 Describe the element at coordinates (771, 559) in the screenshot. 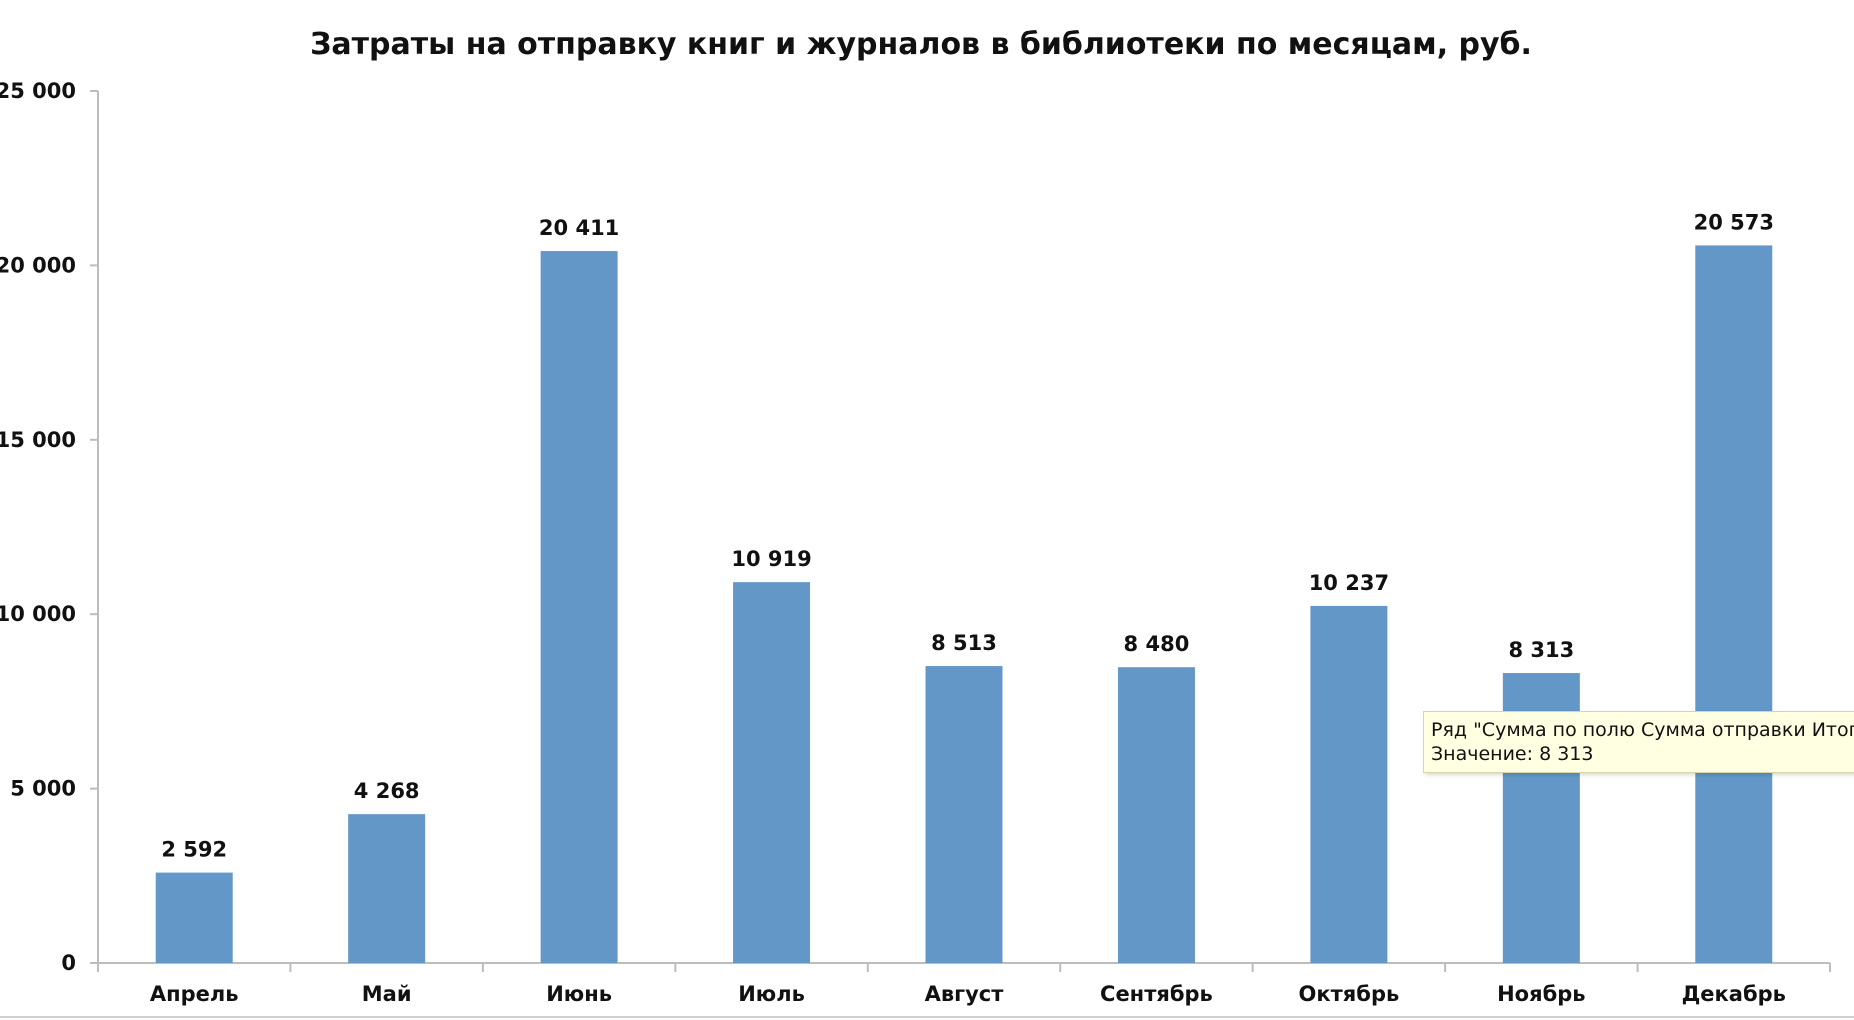

I see `data-label: 10 919` at that location.